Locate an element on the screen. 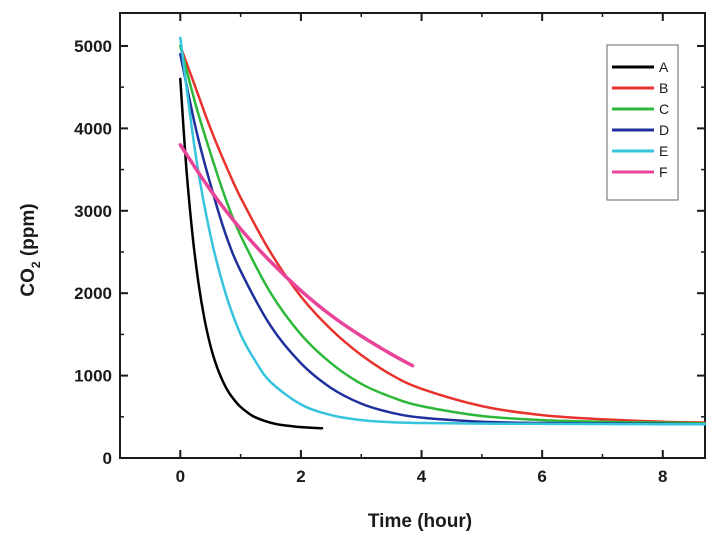 This screenshot has height=535, width=720. y-tick-label: 1000 is located at coordinates (93, 376).